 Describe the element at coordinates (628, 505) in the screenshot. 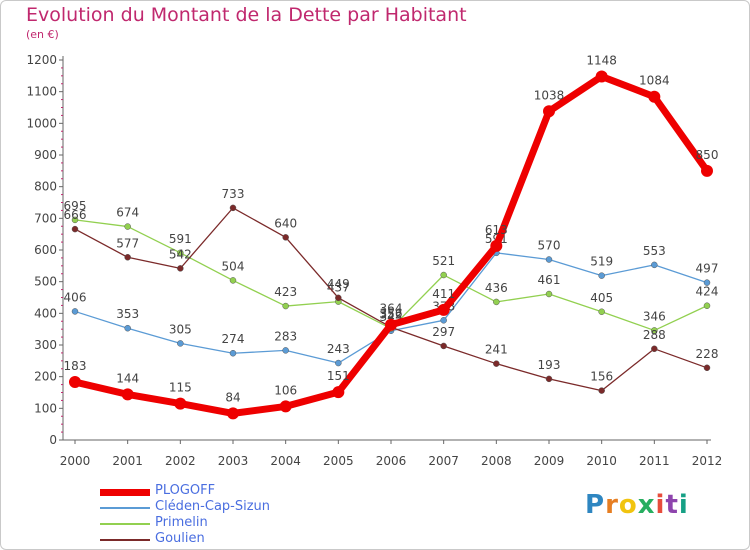

I see `logo-letter: o` at that location.